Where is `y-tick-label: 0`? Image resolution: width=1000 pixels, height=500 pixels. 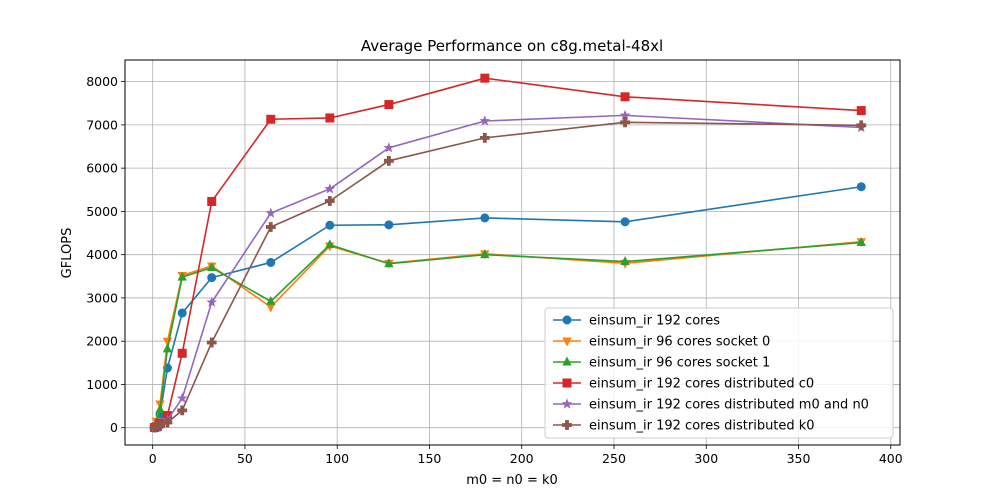 y-tick-label: 0 is located at coordinates (114, 427).